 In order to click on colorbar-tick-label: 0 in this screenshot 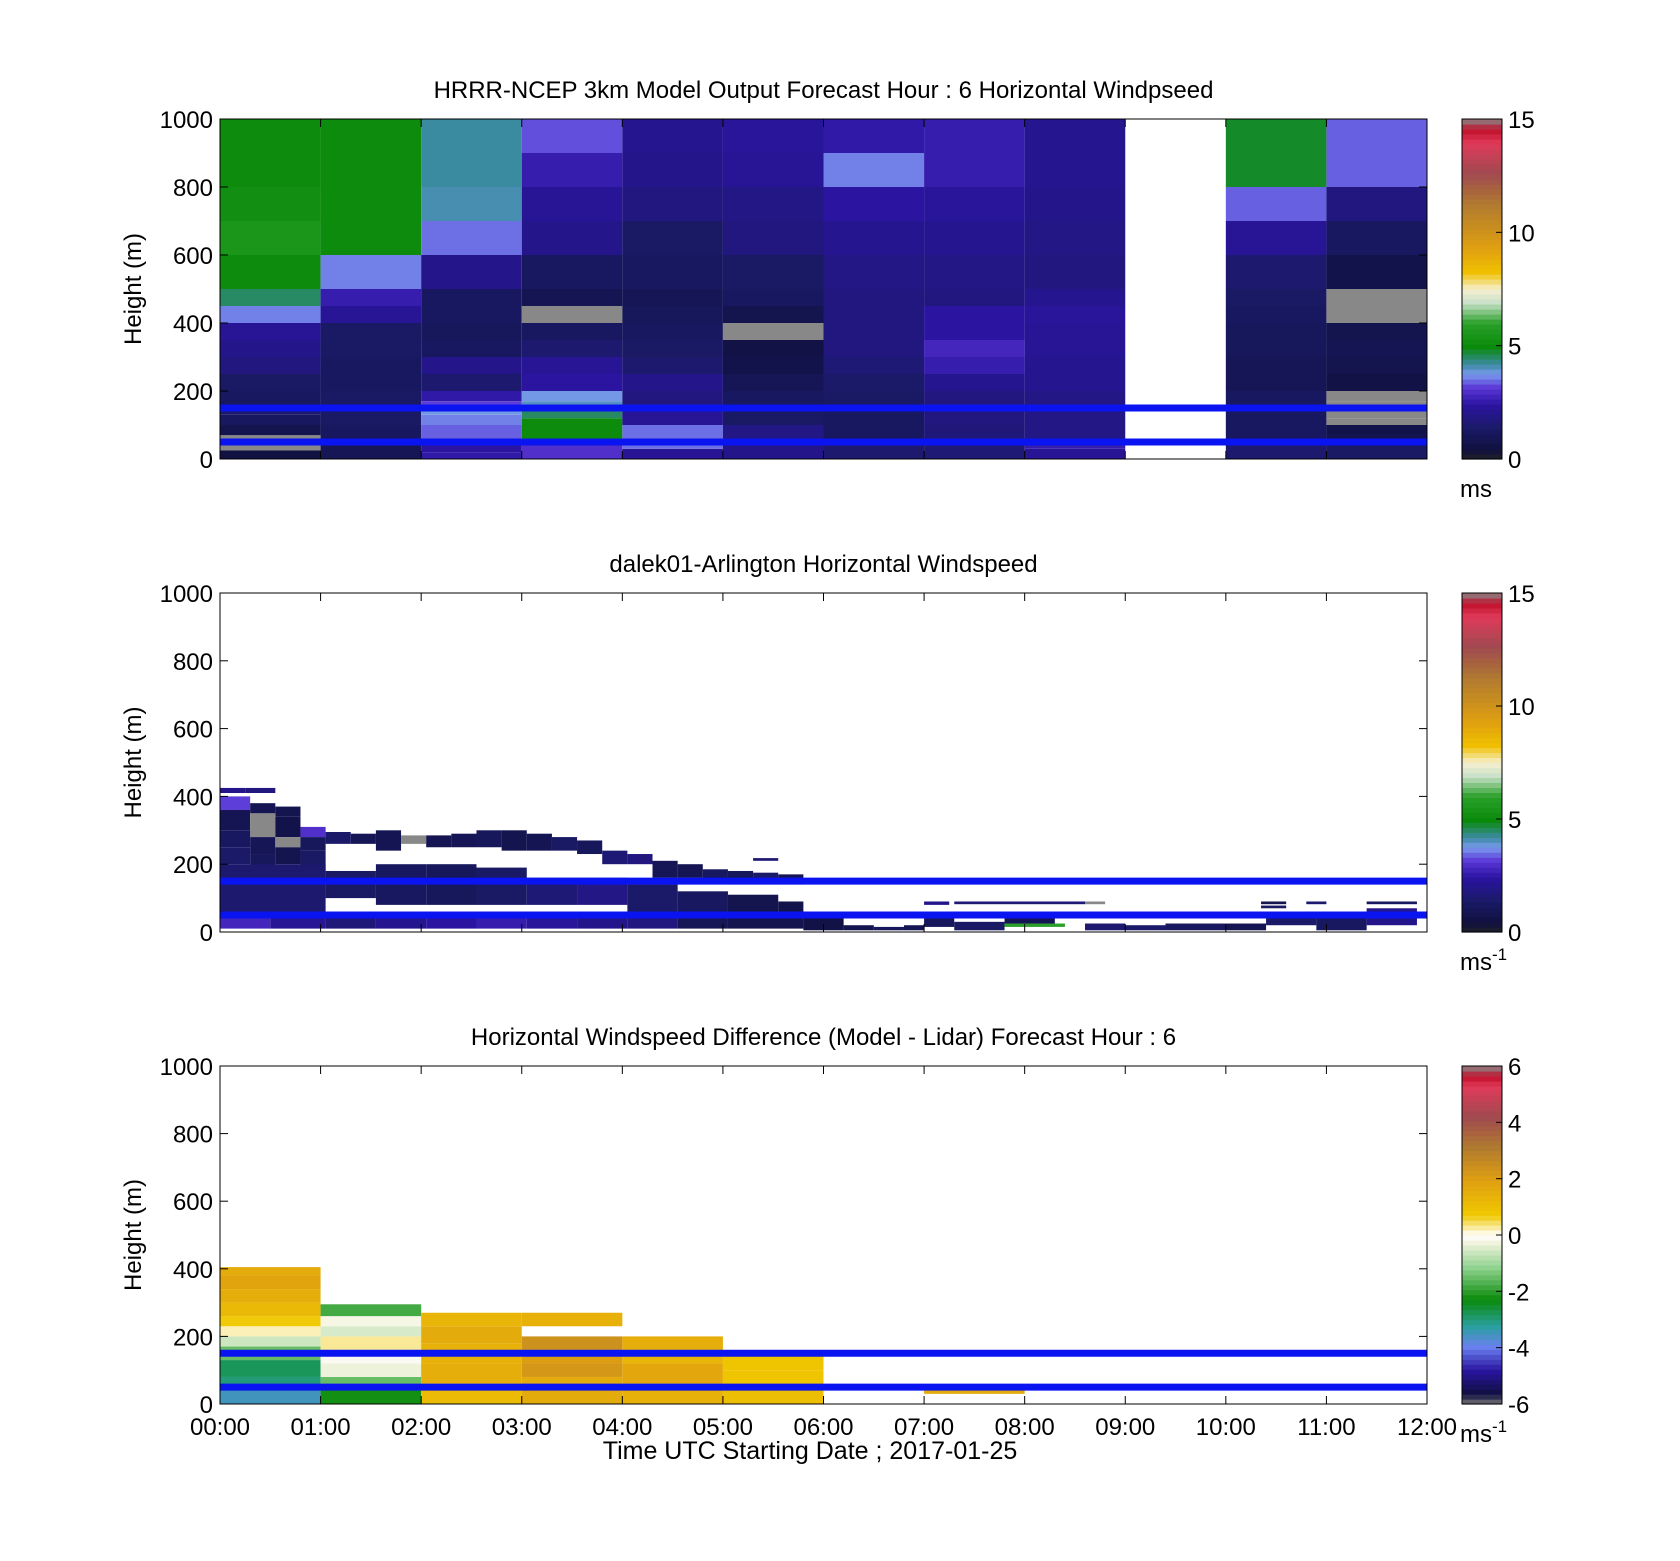, I will do `click(1514, 460)`.